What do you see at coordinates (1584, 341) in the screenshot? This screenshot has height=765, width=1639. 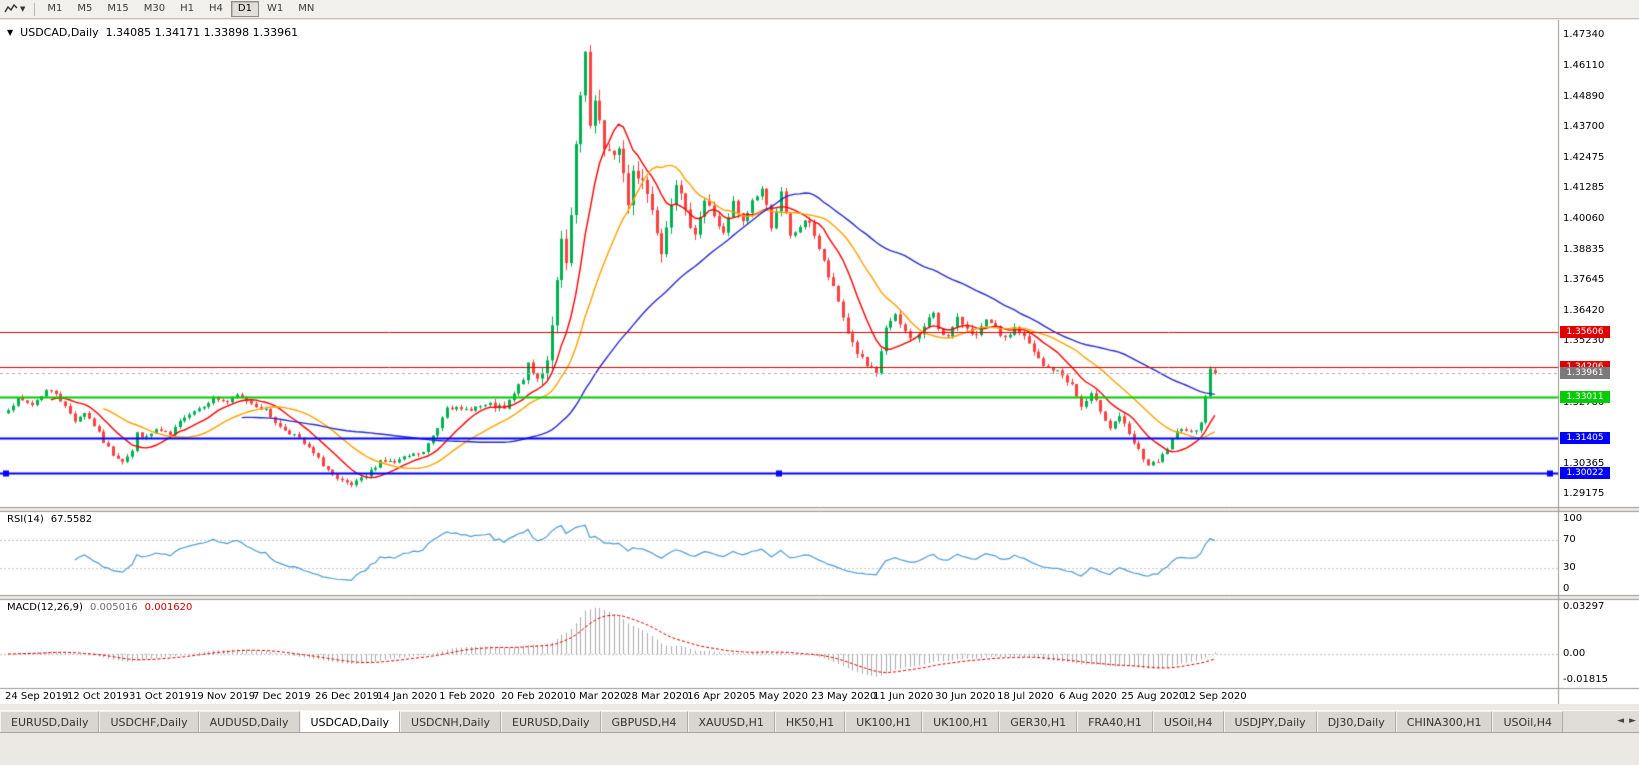 I see `price-scale-label: 1.35230` at bounding box center [1584, 341].